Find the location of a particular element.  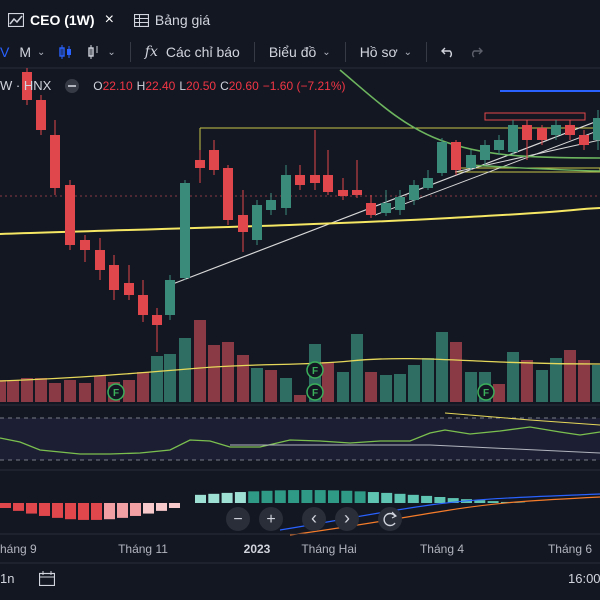

open-value: 22.10 is located at coordinates (117, 85).